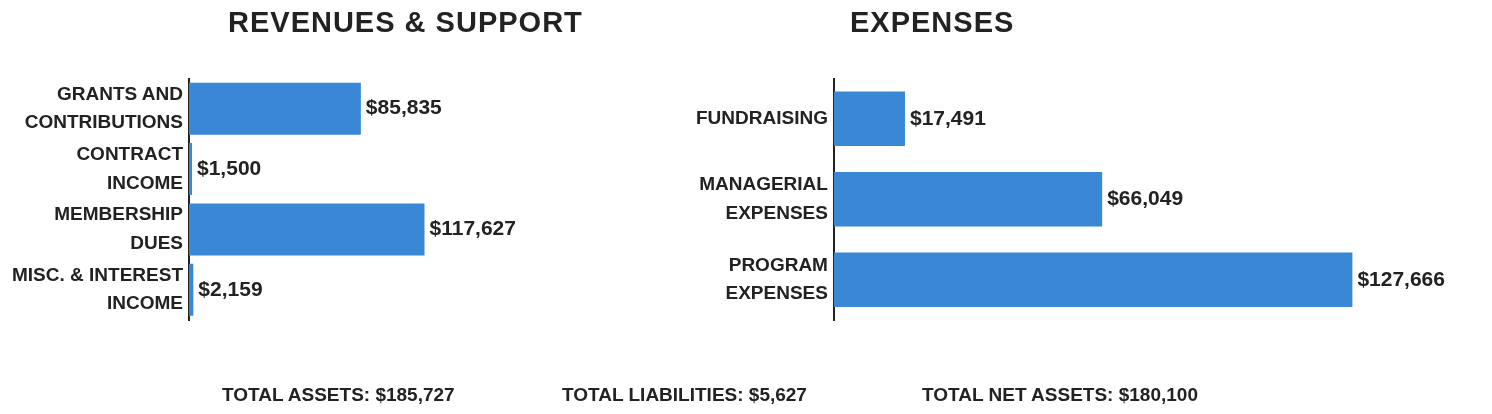  Describe the element at coordinates (1401, 278) in the screenshot. I see `data-label: $127,666` at that location.